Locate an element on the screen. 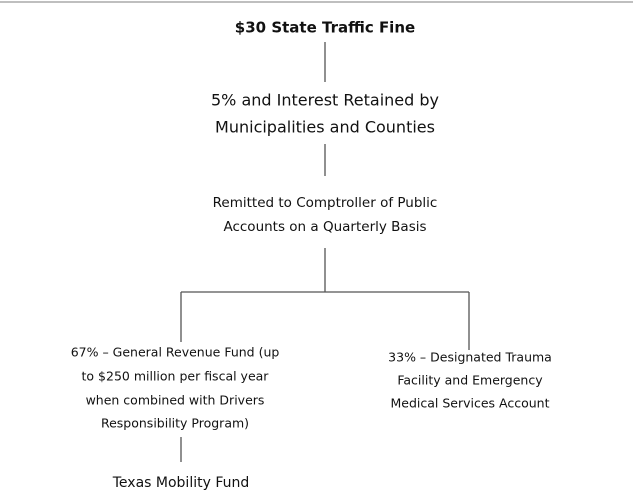  node-text: Remitted to Comptroller of Public is located at coordinates (325, 203).